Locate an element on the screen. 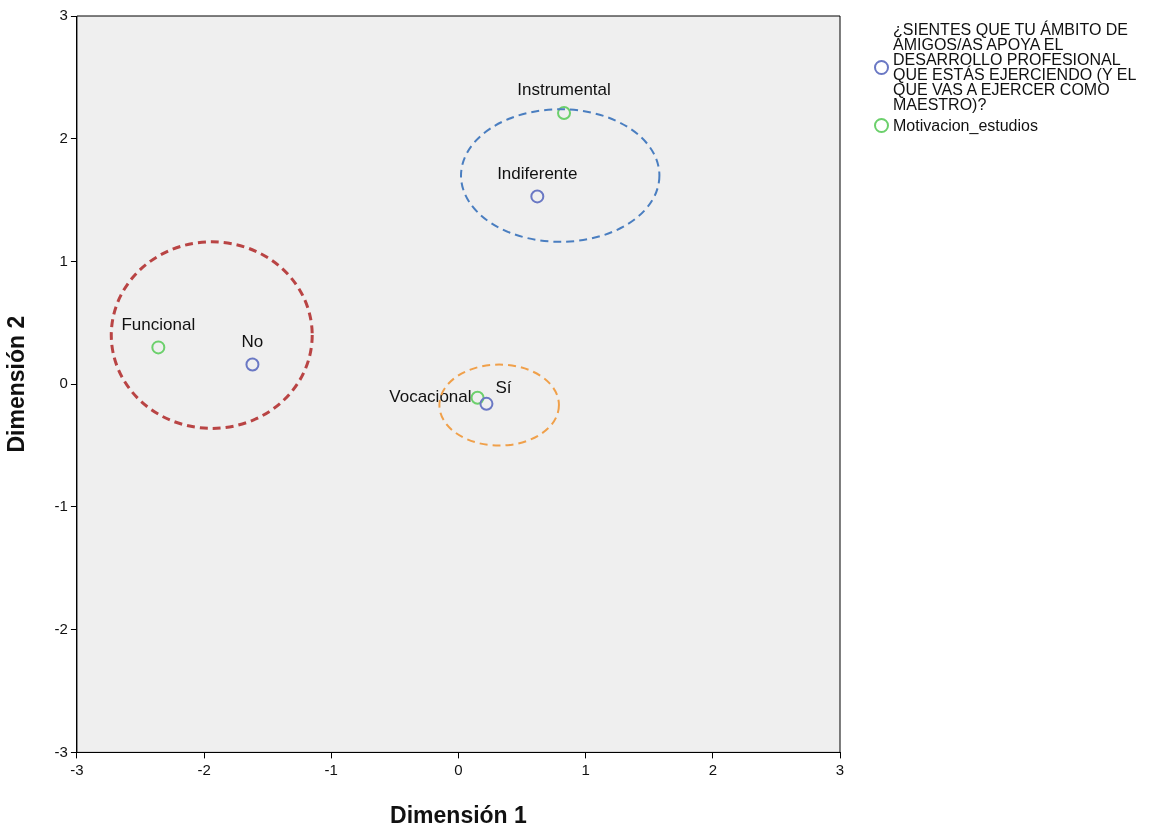 The image size is (1171, 834). y-tick-label: 2 is located at coordinates (63, 137).